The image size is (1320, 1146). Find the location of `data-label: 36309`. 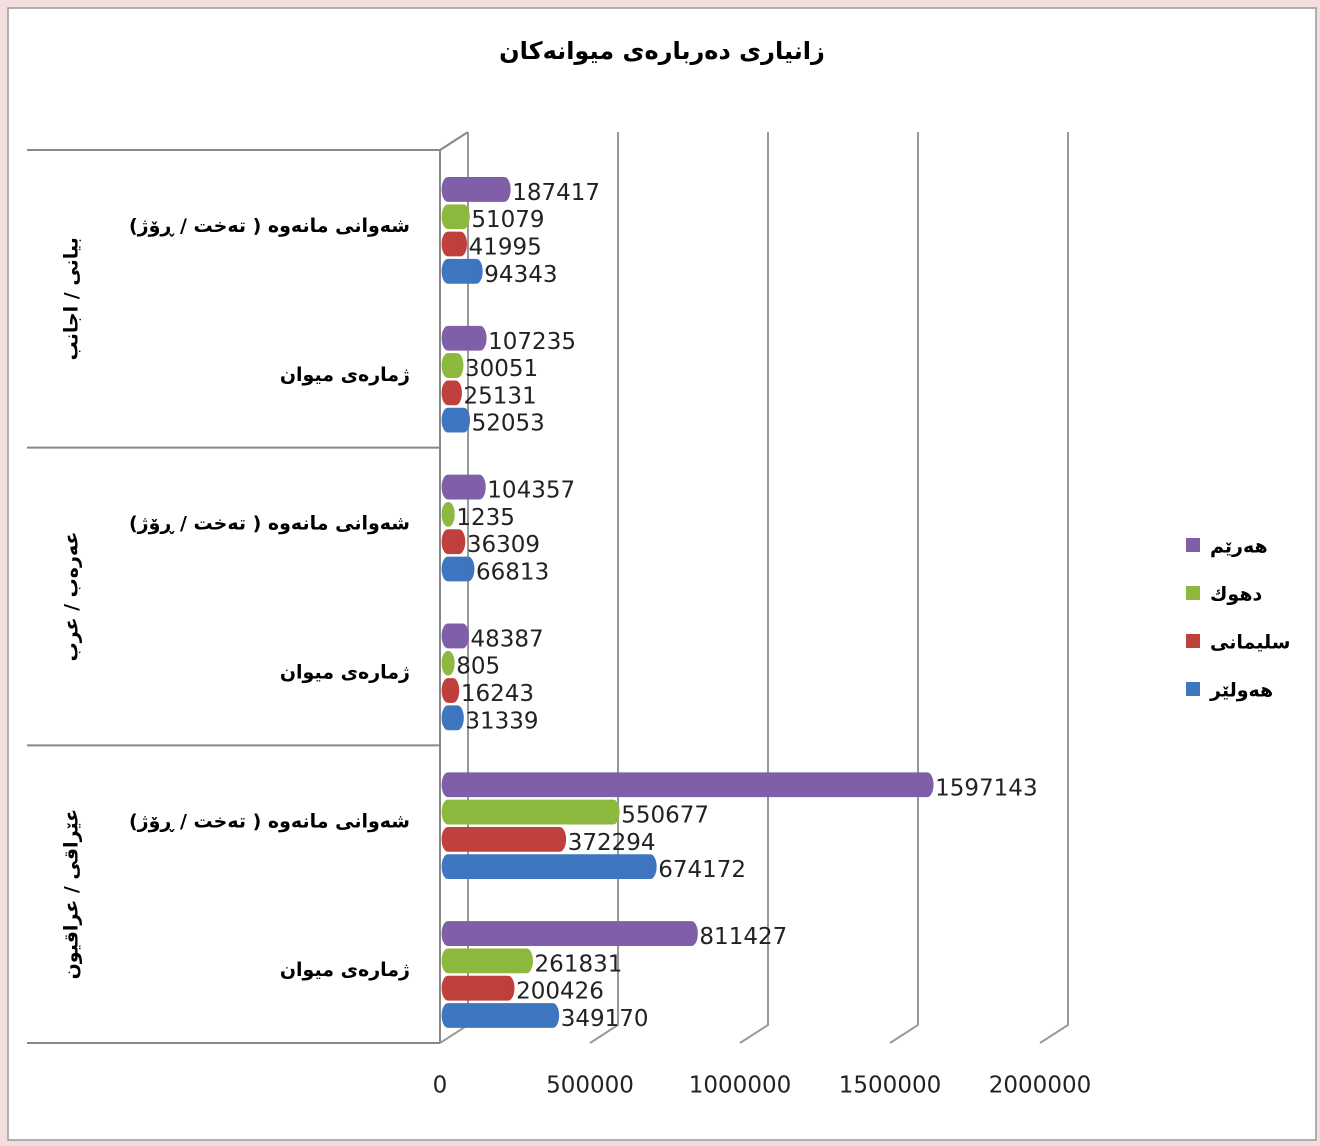

data-label: 36309 is located at coordinates (503, 545).